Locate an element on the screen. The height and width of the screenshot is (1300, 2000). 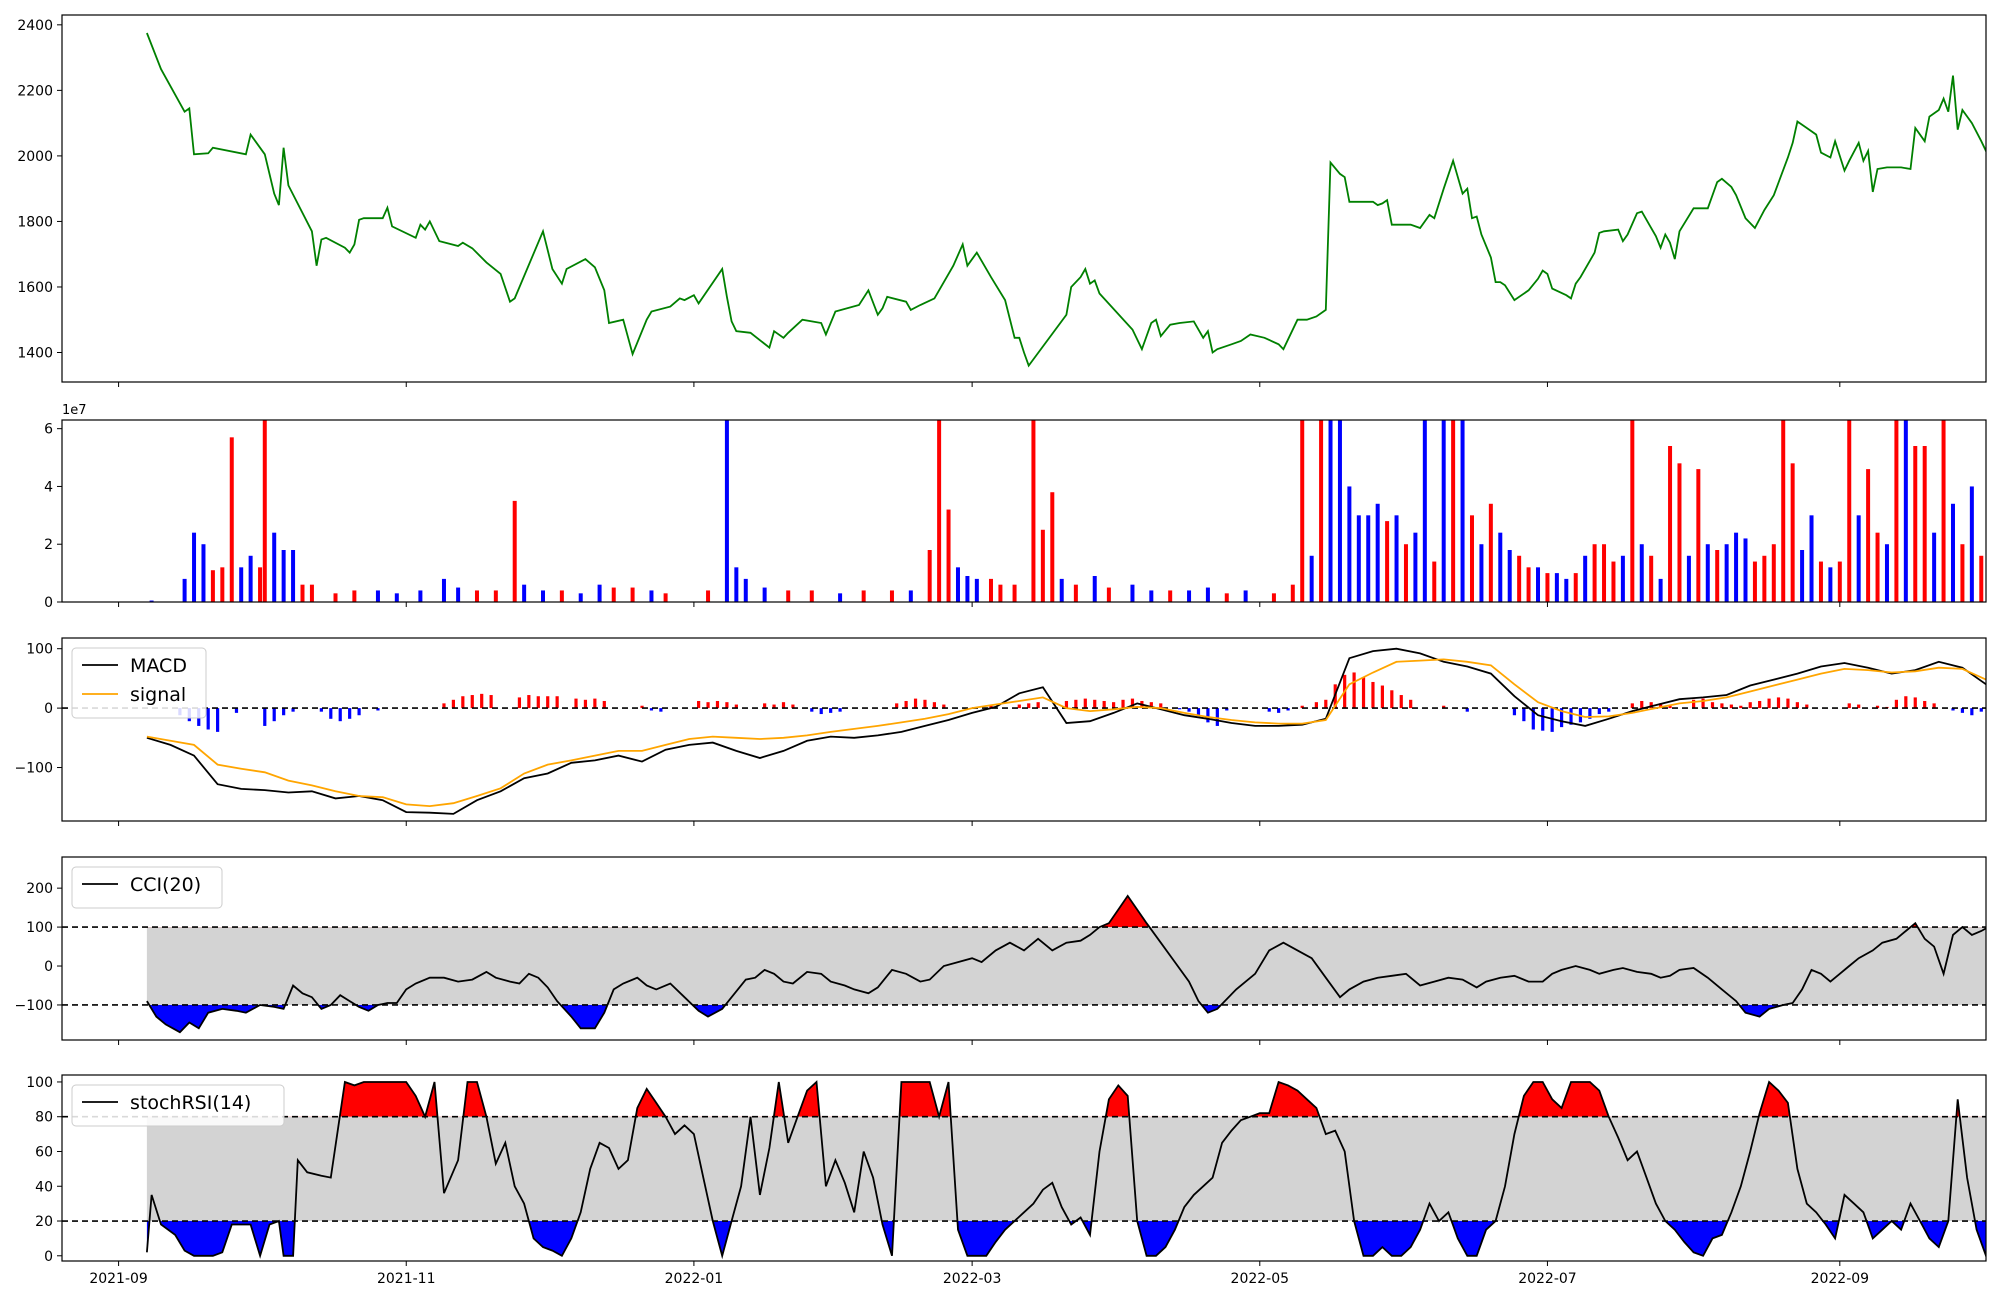
panel-3-neutral-band is located at coordinates (1066, 966).